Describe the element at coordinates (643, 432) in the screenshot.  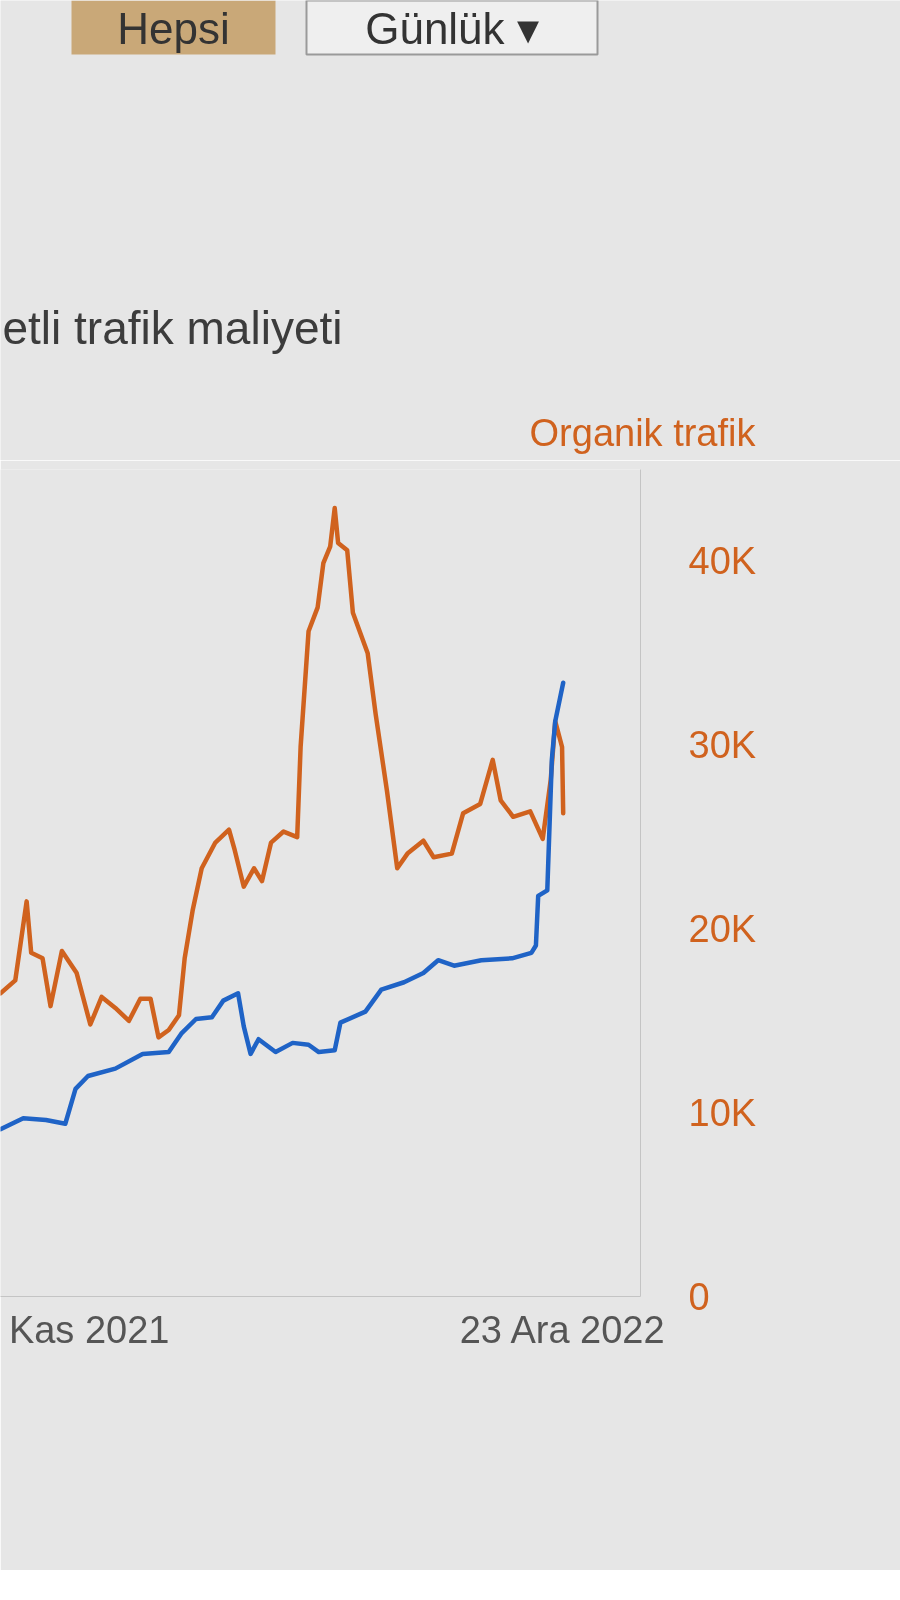
I see `y-axis-title: Organik trafik` at that location.